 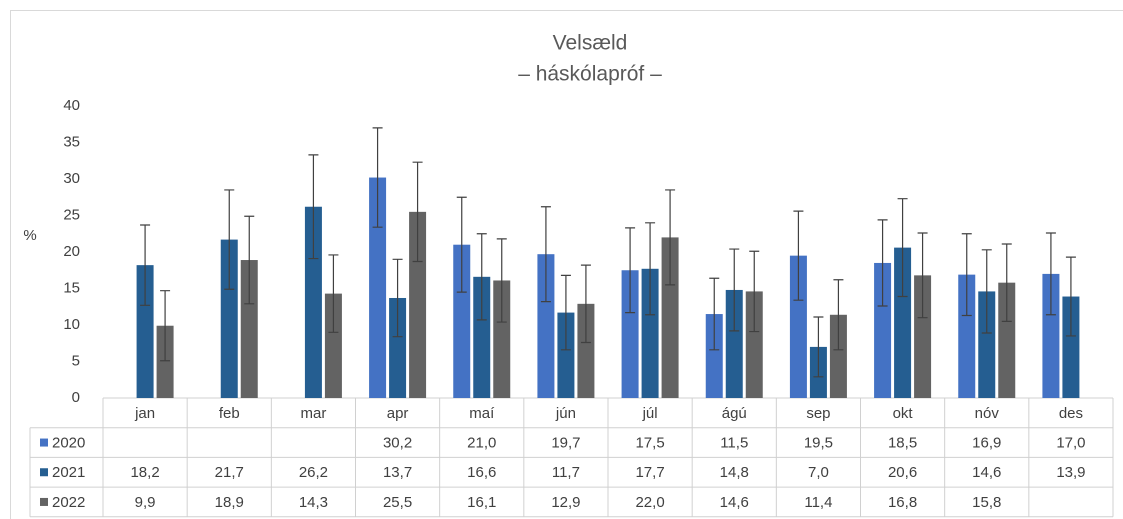 I want to click on table-cell: 15,8, so click(x=986, y=502).